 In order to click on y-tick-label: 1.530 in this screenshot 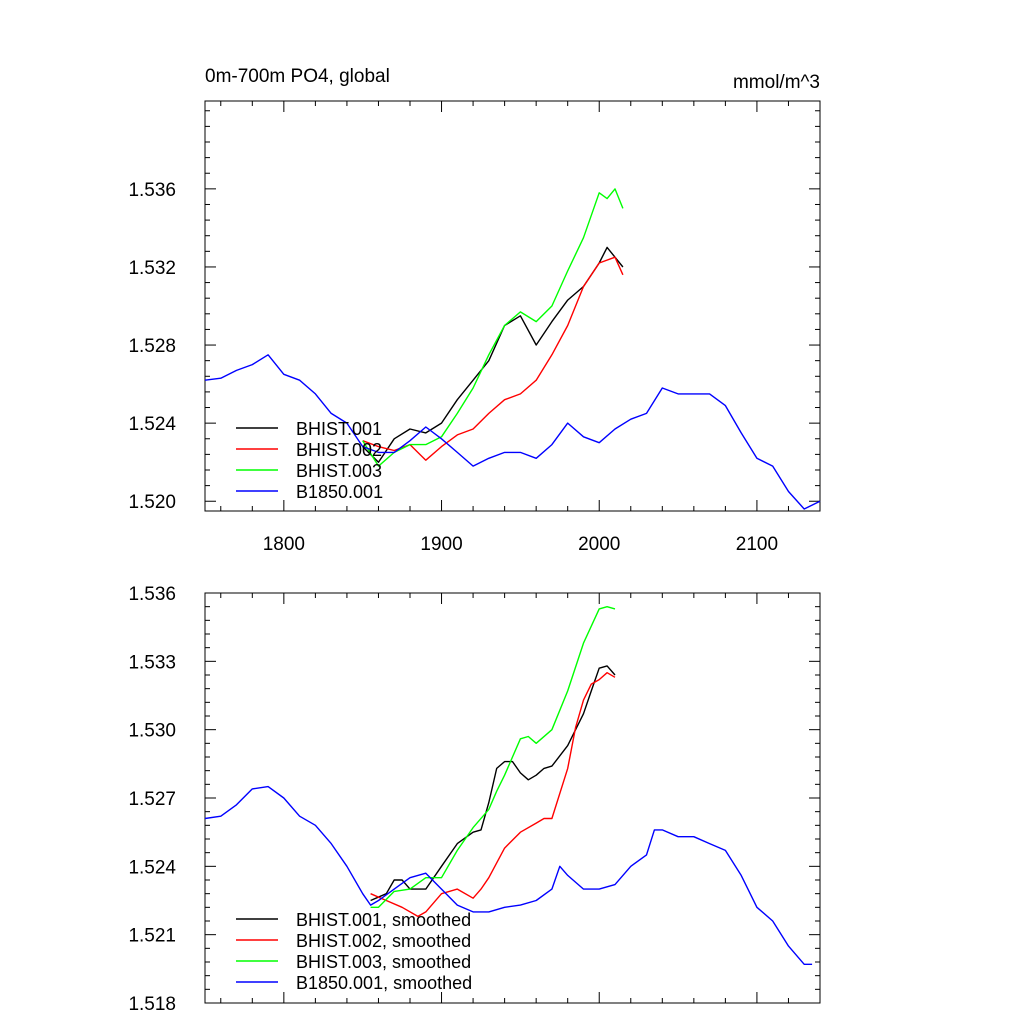, I will do `click(152, 731)`.